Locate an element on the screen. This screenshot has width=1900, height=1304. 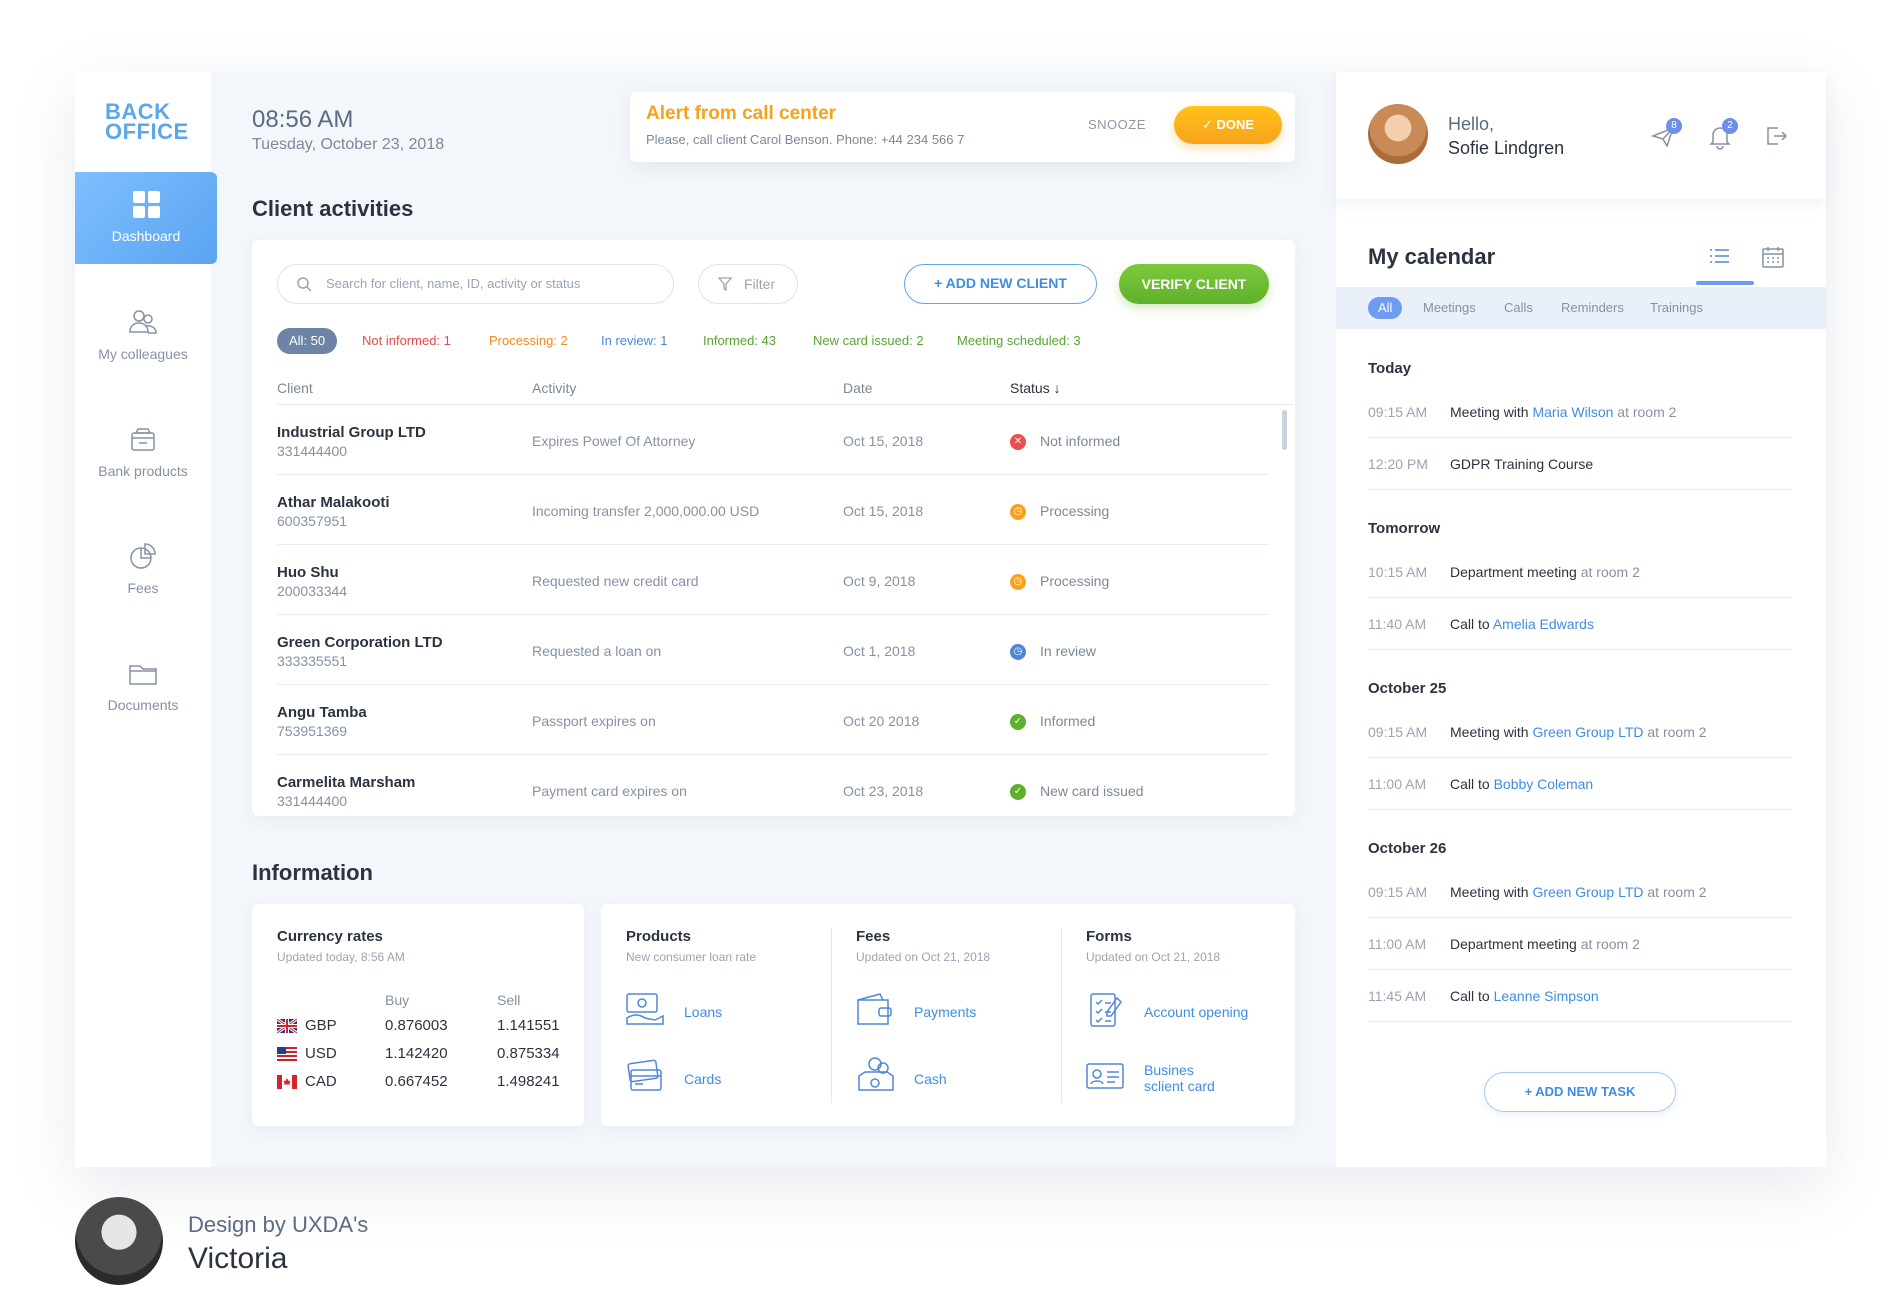
done-button: ✓ DONE is located at coordinates (1228, 125).